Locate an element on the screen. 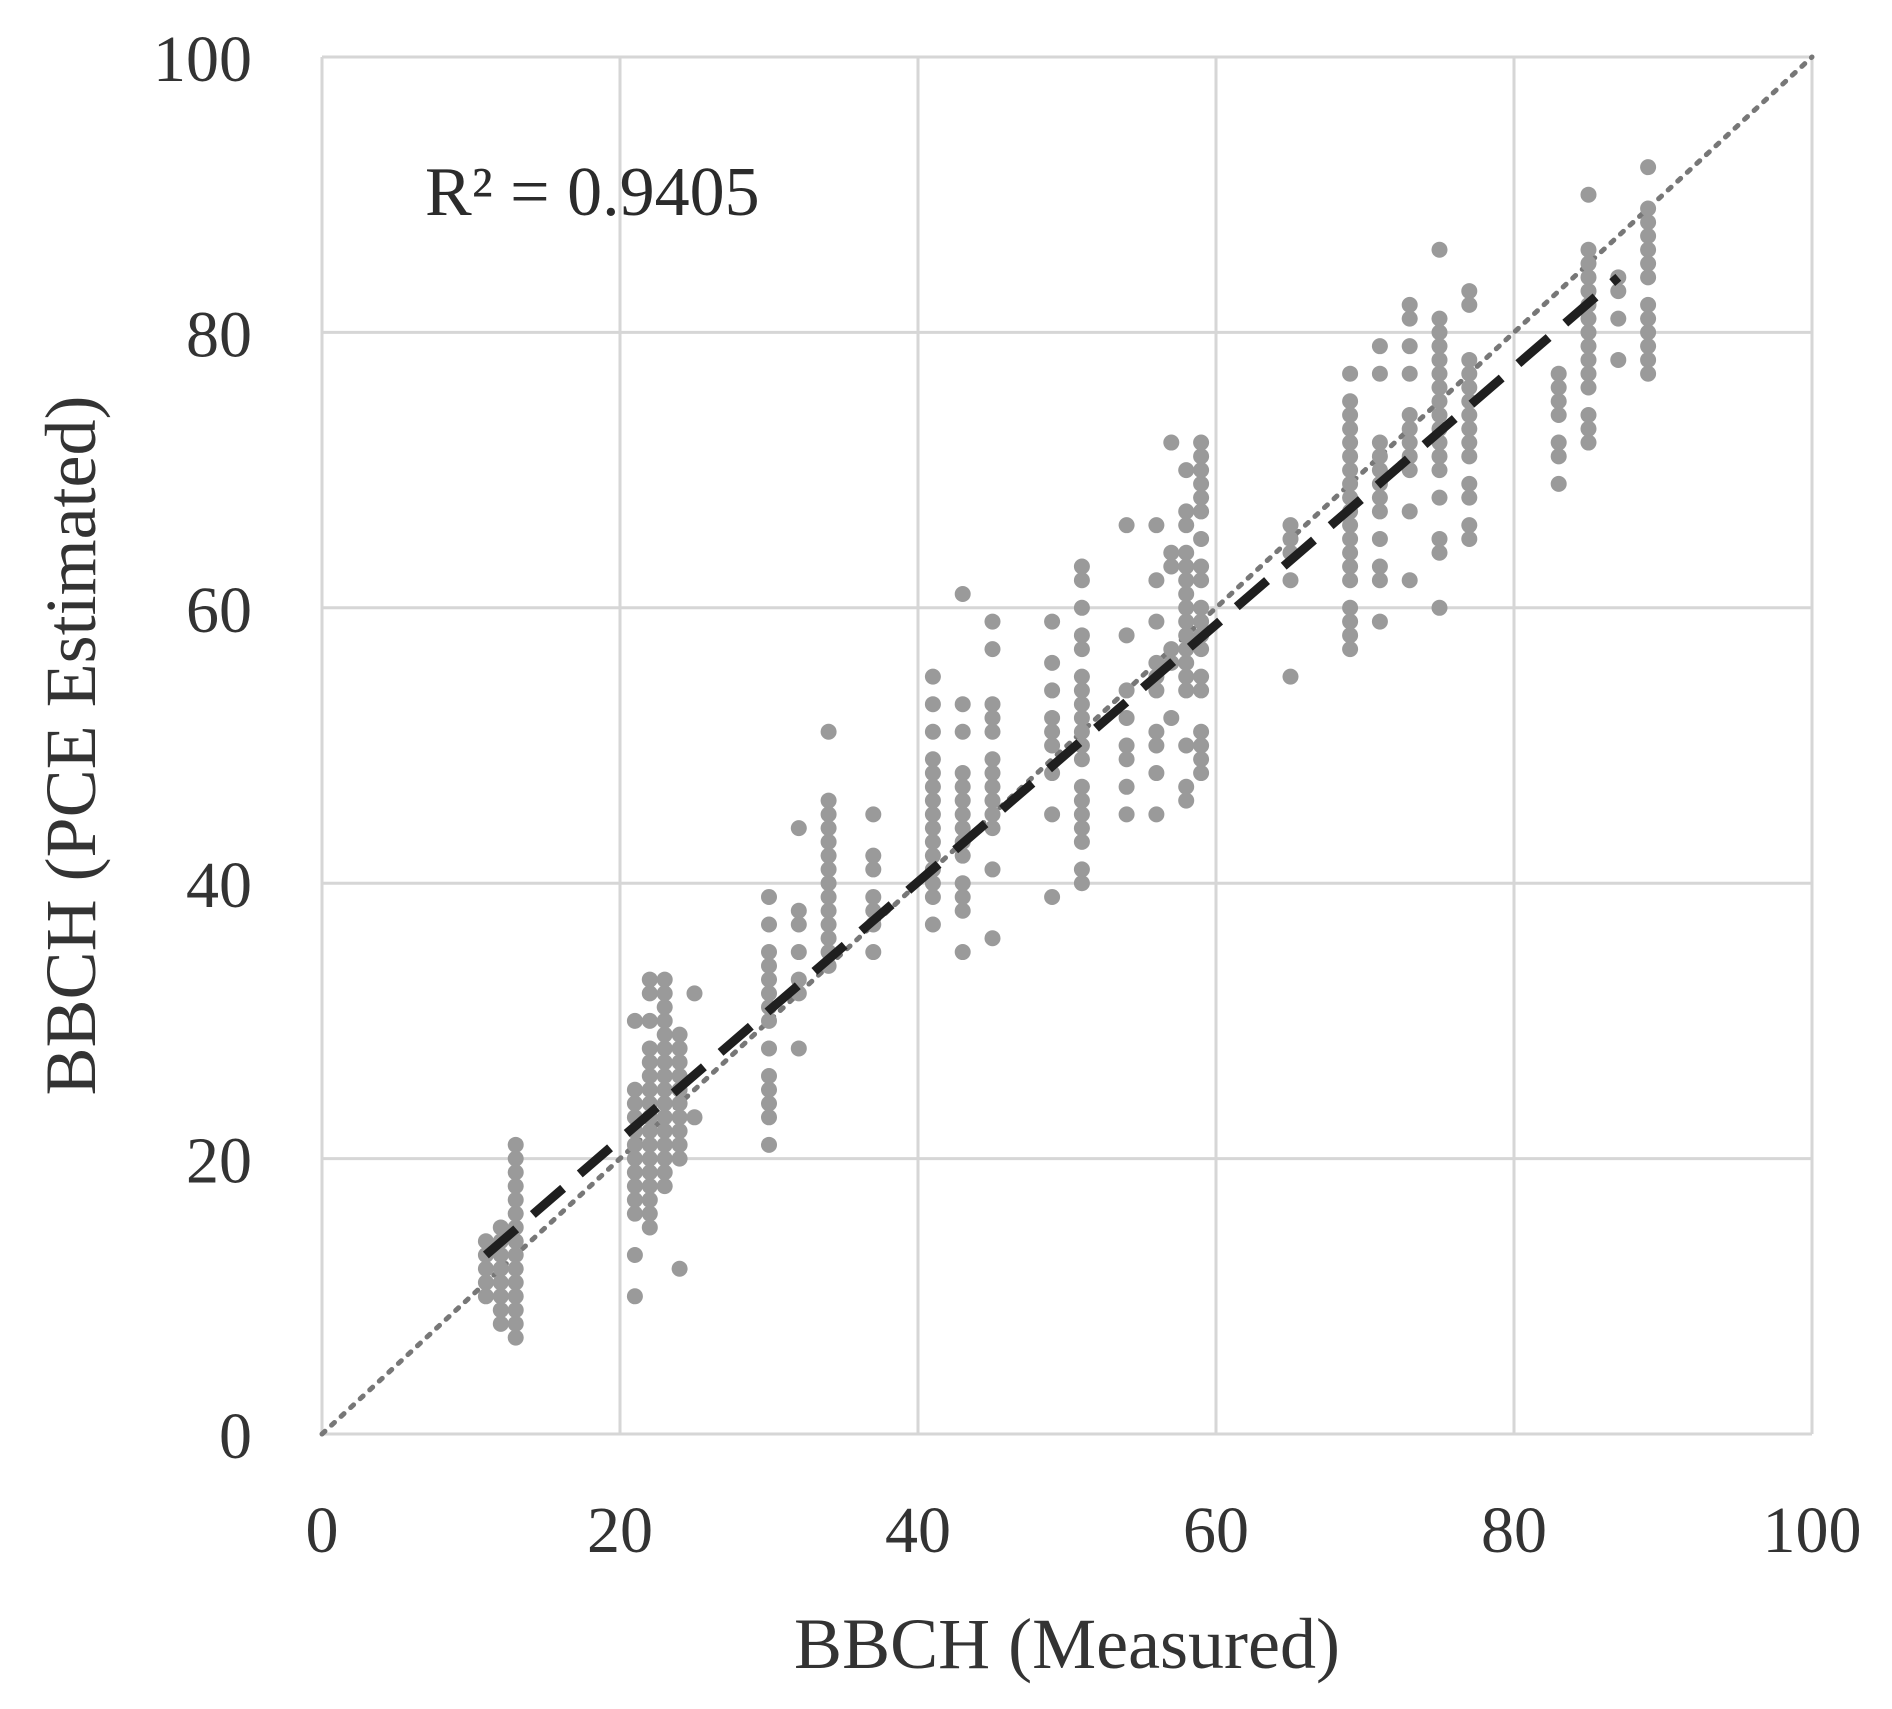 This screenshot has height=1709, width=1892. x-tick-label: 80 is located at coordinates (1514, 1530).